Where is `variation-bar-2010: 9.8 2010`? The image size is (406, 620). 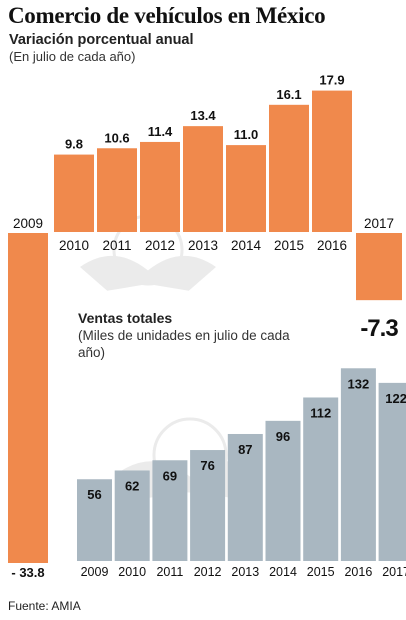 variation-bar-2010: 9.8 2010 is located at coordinates (74, 195).